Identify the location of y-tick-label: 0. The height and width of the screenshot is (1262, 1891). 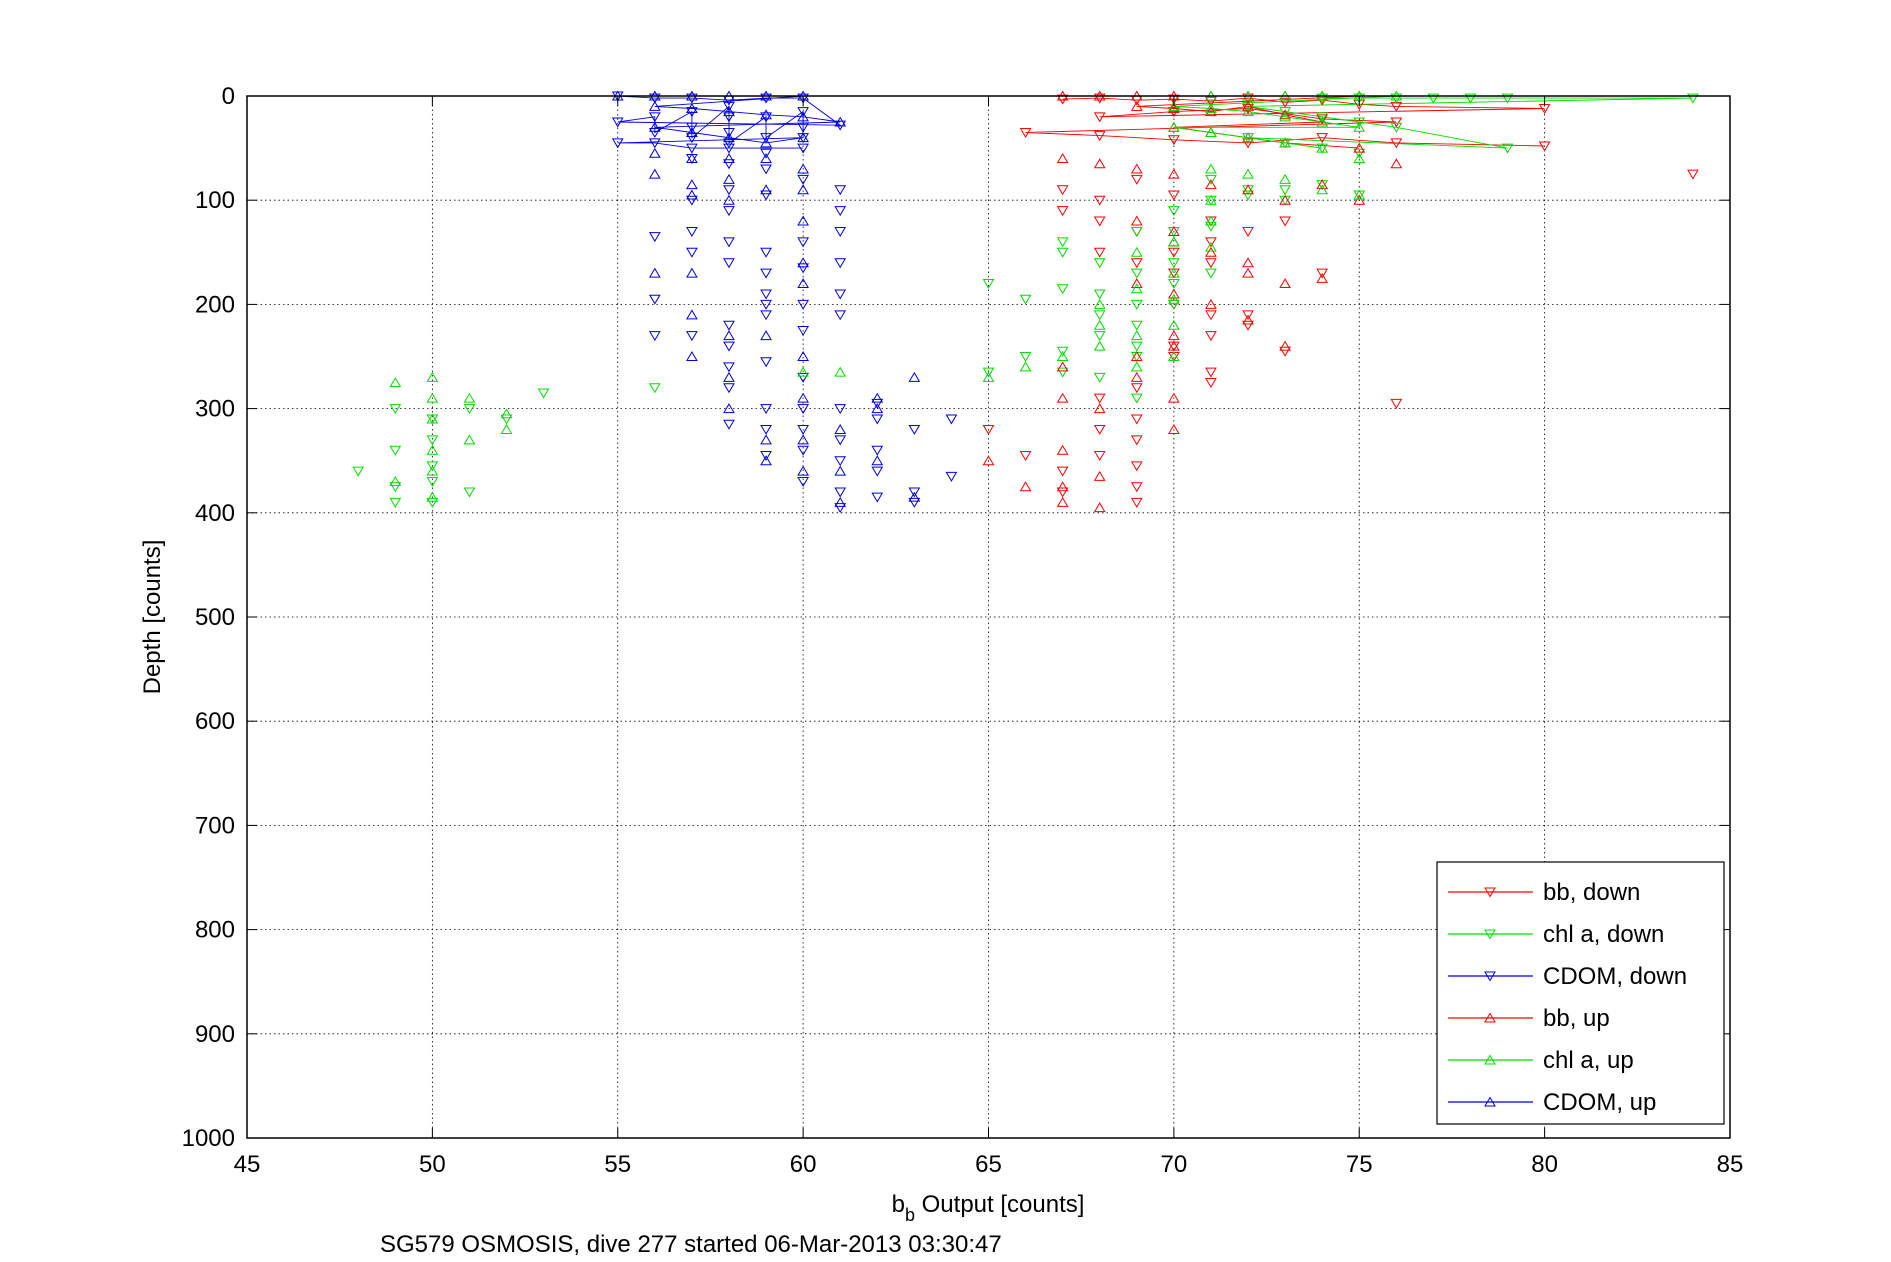
(228, 96).